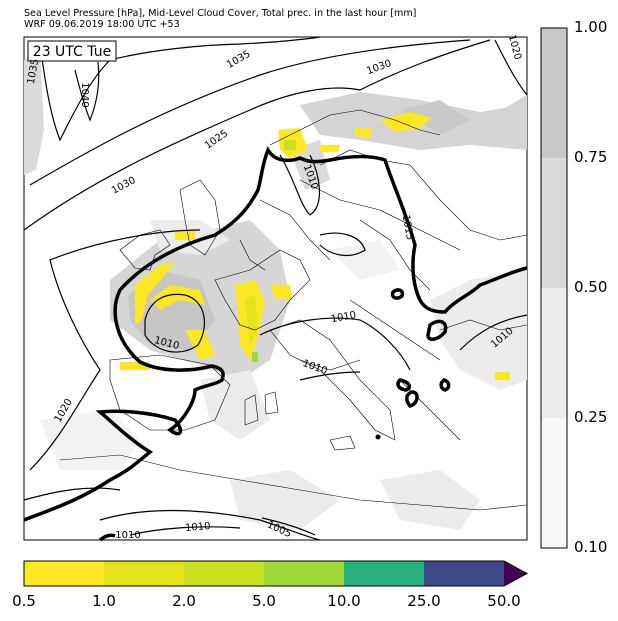 The width and height of the screenshot is (618, 621). I want to click on time-label-box: 23 UTC Tue, so click(72, 51).